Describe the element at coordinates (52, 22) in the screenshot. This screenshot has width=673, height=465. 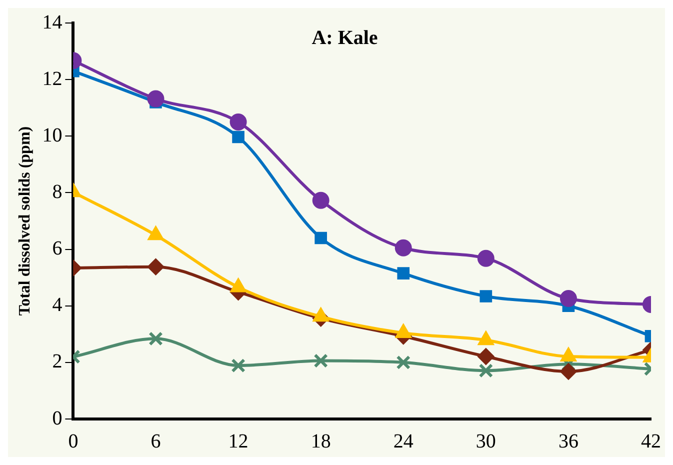
I see `y-tick-label: 14` at that location.